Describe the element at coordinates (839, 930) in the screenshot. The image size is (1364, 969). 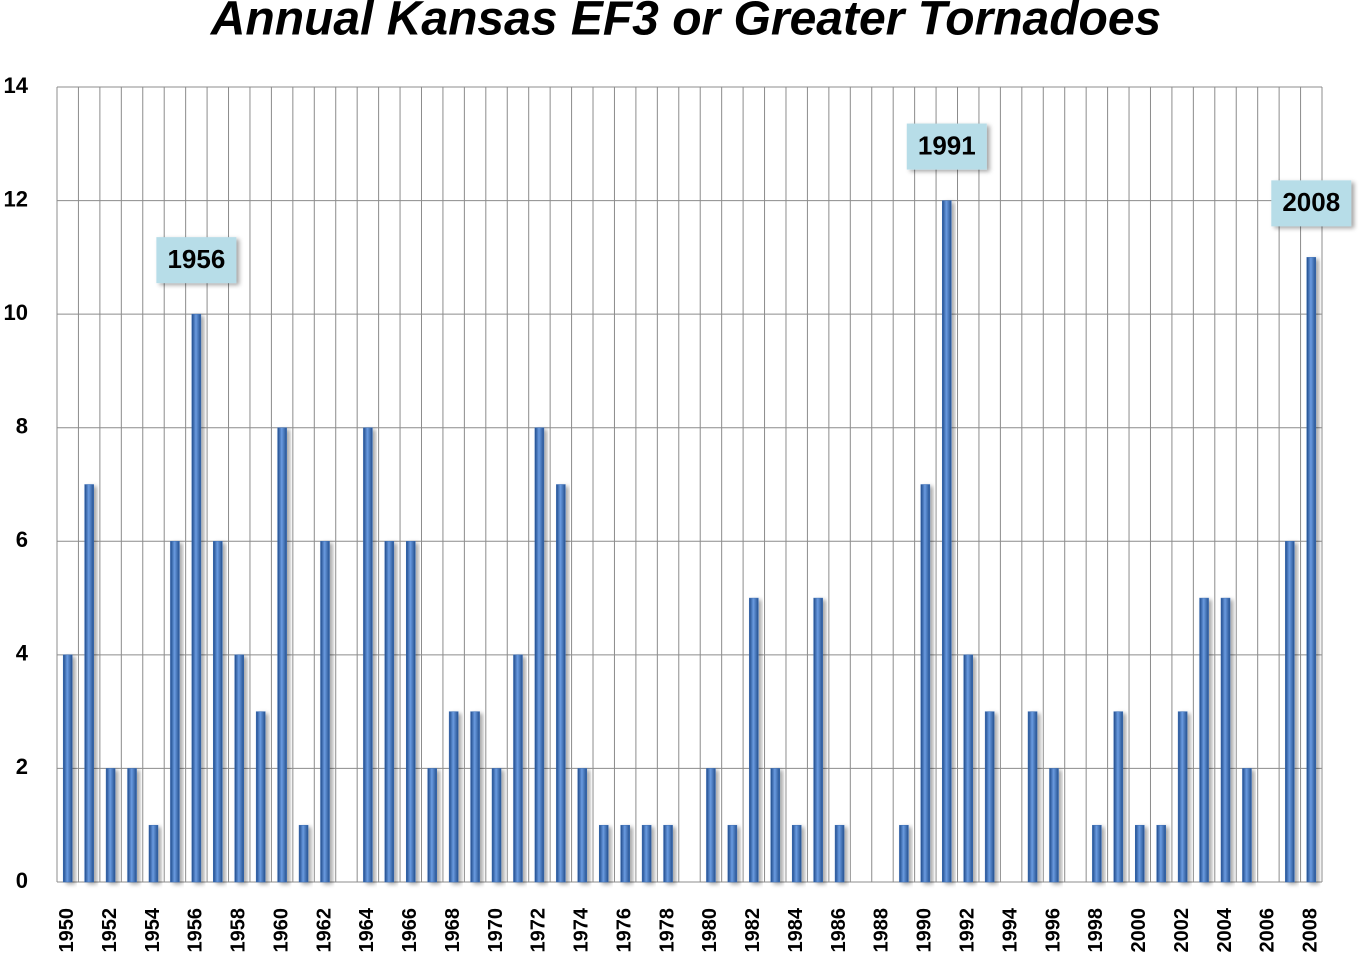
I see `x-tick-label: 1986` at that location.